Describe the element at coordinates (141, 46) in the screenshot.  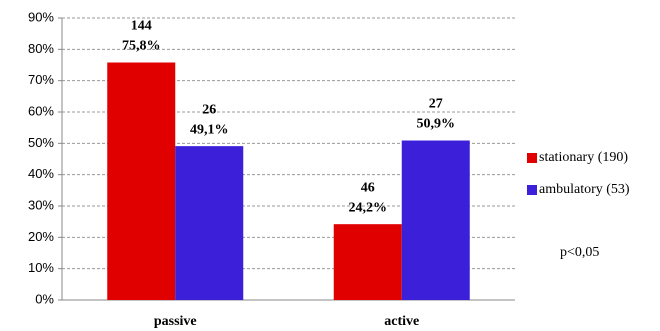
I see `data-label: 75,8%` at that location.